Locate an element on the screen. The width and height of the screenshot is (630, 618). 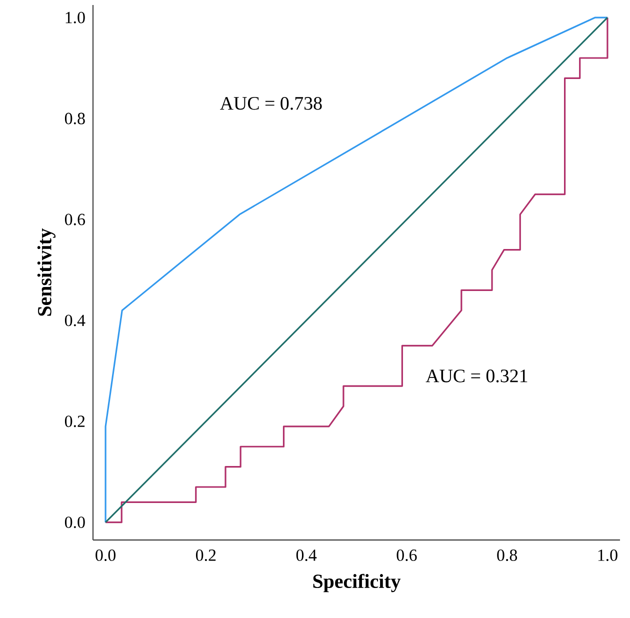
x-tick-label: 0.6 is located at coordinates (406, 555).